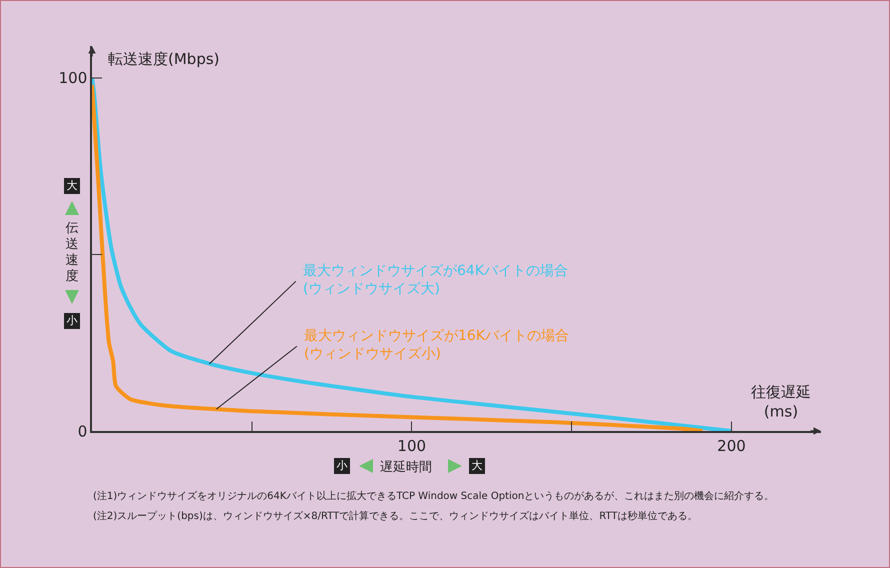  Describe the element at coordinates (435, 280) in the screenshot. I see `text: 最大ウィンドウサイズが64Kバイトの場合 (ウィンドウサイズ大)` at that location.